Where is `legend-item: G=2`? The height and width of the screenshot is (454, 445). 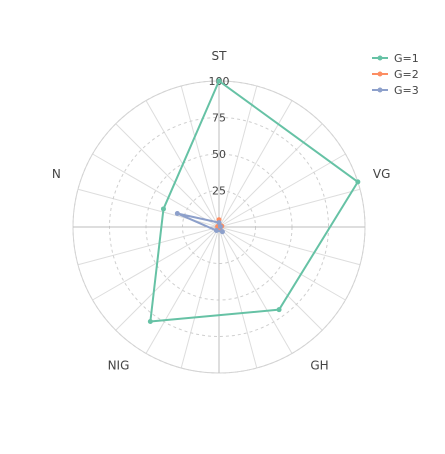 legend-item: G=2 is located at coordinates (395, 74).